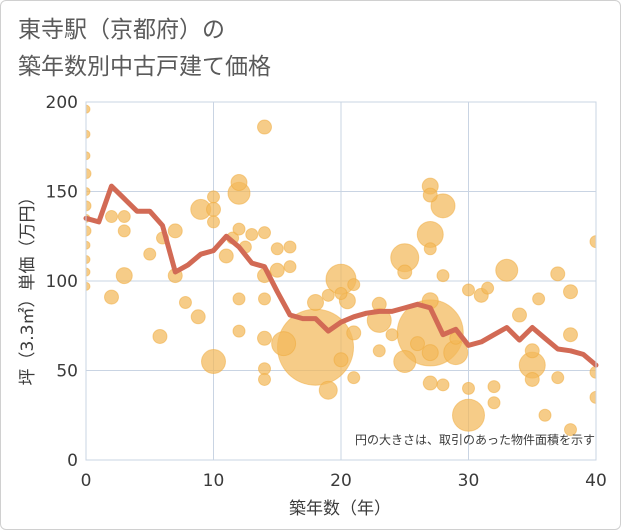 This screenshot has width=621, height=530. Describe the element at coordinates (144, 67) in the screenshot. I see `chart-title-line2: 築年数別中古戸建て価格` at that location.